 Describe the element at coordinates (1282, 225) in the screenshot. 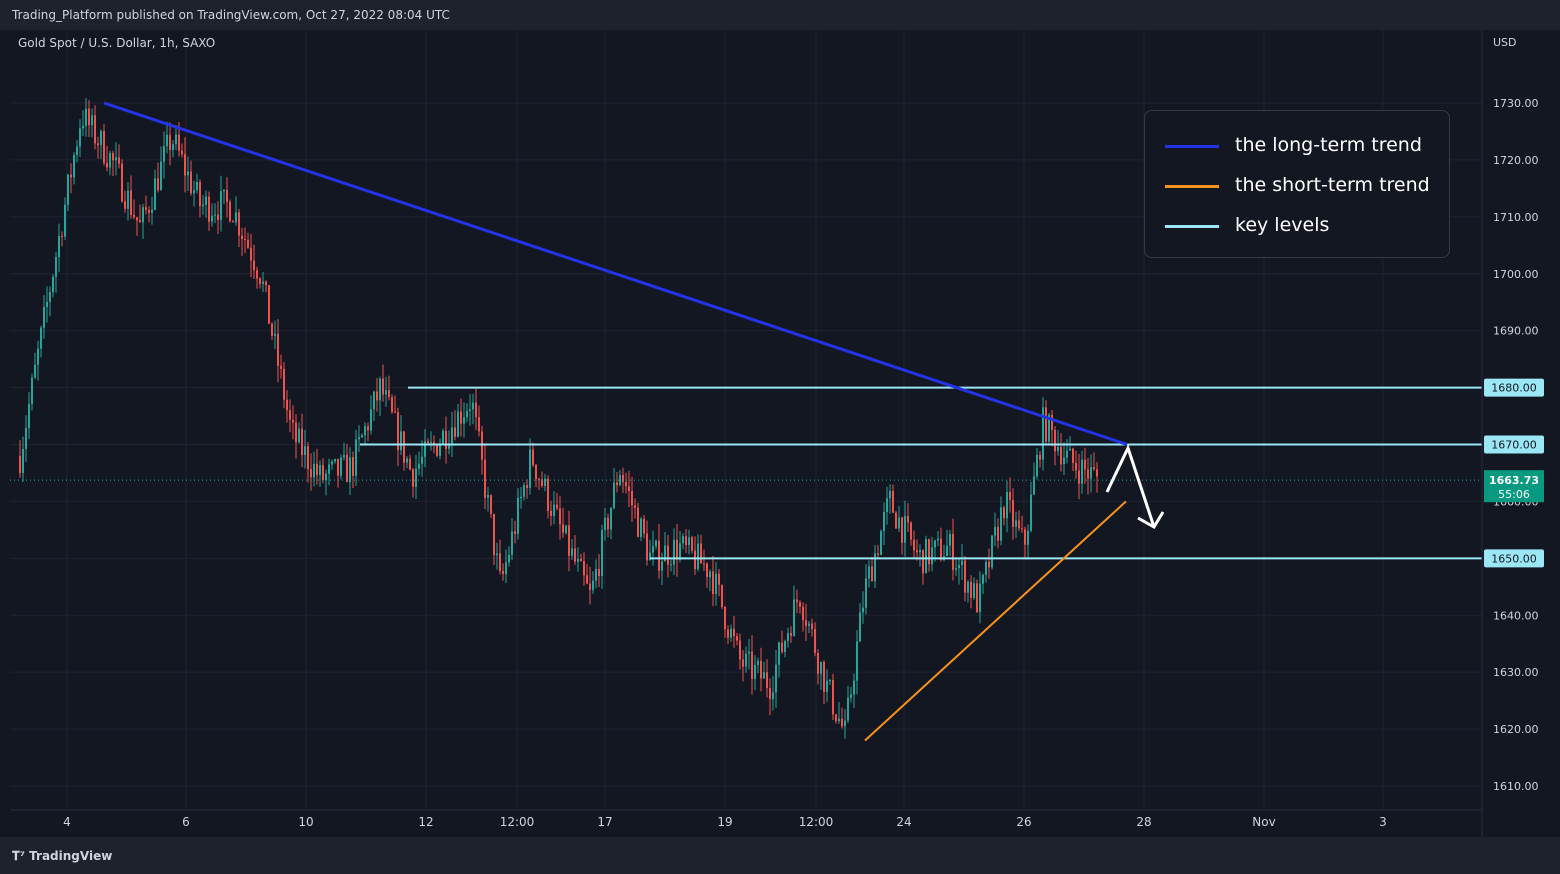

I see `legend-label-key-levels: key levels` at that location.